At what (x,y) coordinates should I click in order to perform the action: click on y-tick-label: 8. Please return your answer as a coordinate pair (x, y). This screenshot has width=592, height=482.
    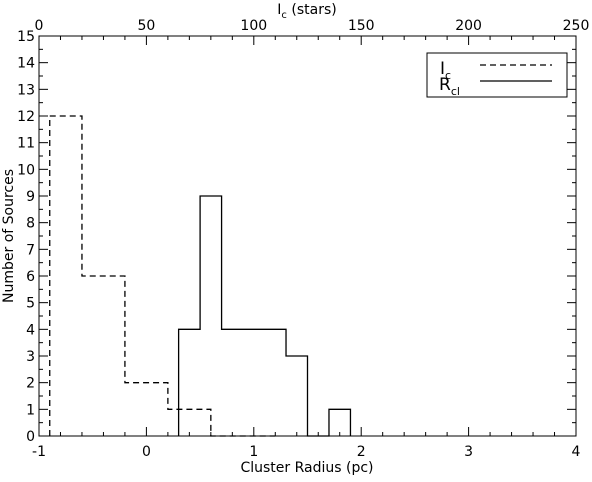
    Looking at the image, I should click on (30, 224).